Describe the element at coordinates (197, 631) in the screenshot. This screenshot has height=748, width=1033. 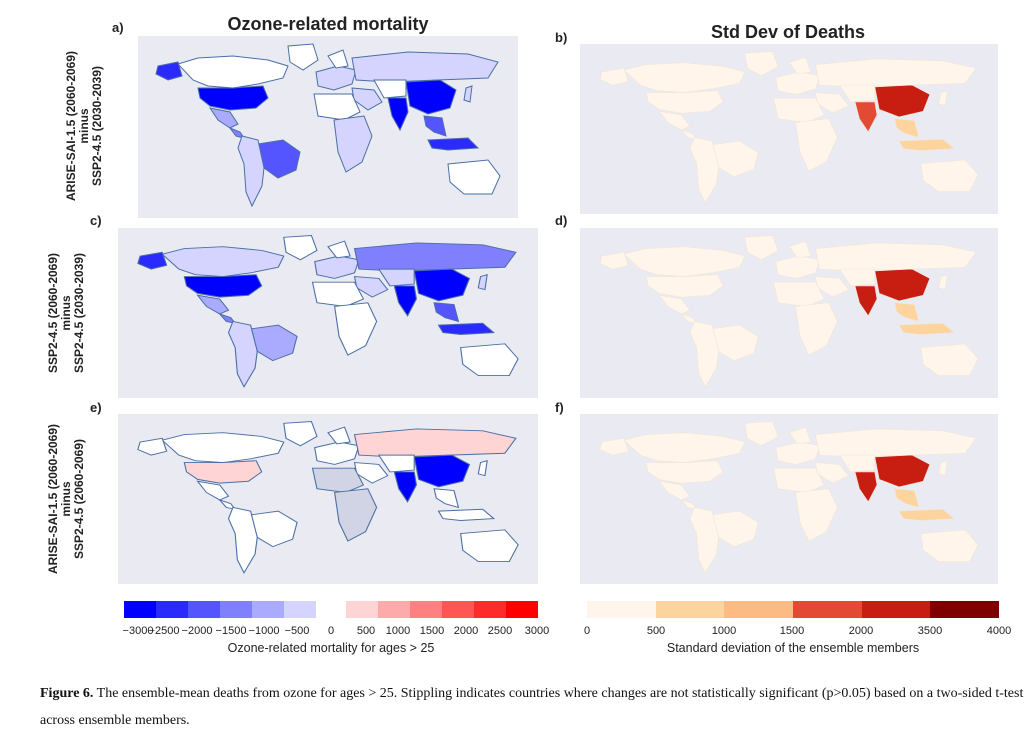
I see `colorbar-tick: −2000` at that location.